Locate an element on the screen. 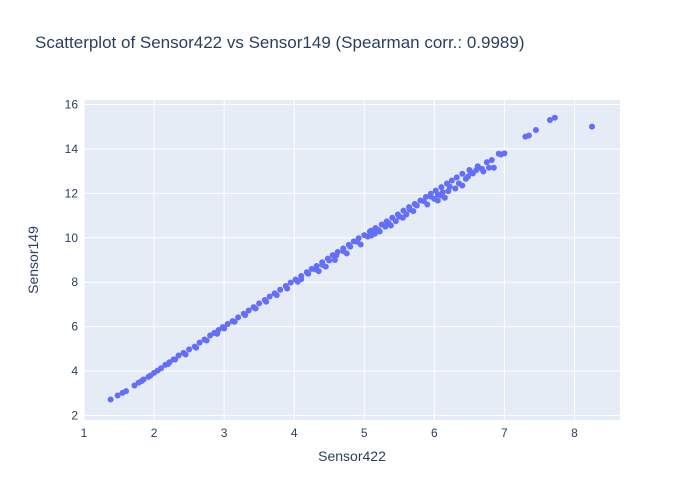 The height and width of the screenshot is (500, 700). y-tick-label: 14 is located at coordinates (72, 149).